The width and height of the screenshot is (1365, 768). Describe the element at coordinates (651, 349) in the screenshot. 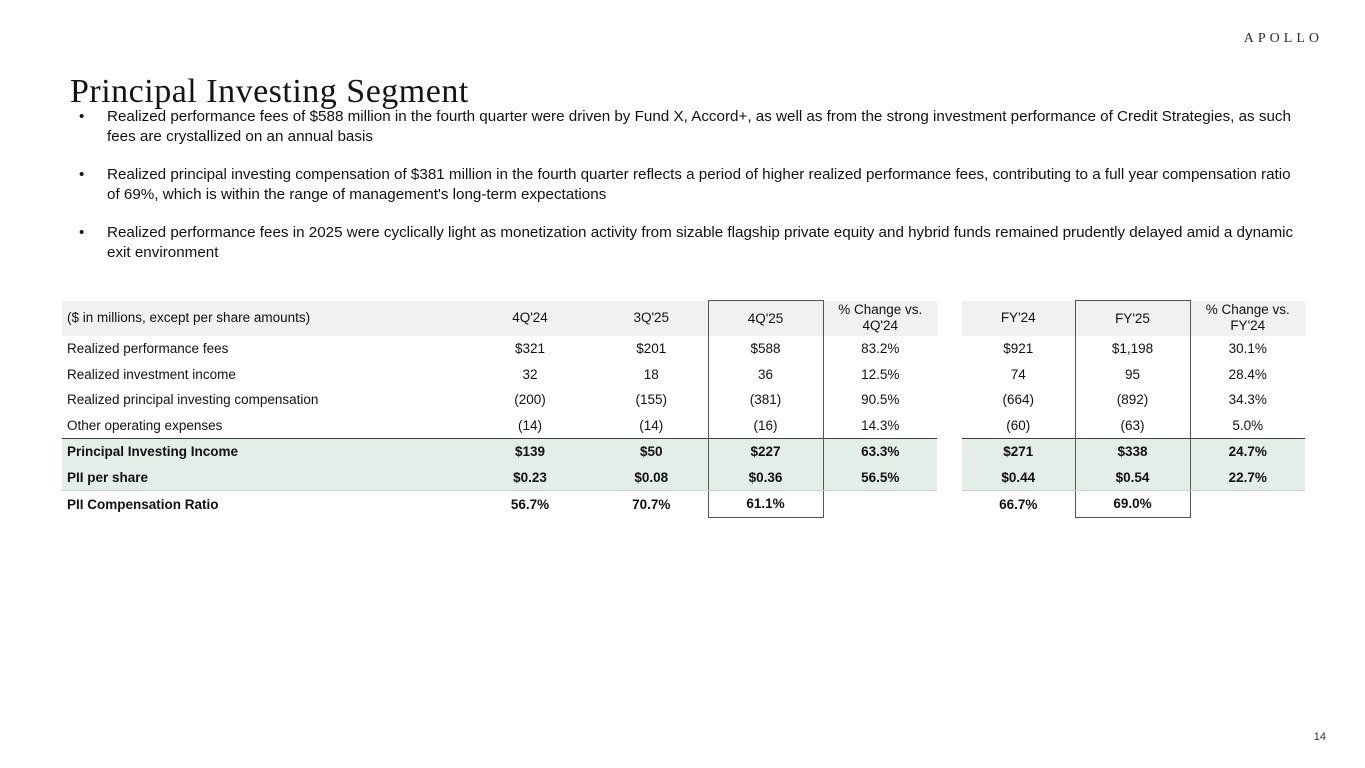

I see `table-cell: $201` at that location.